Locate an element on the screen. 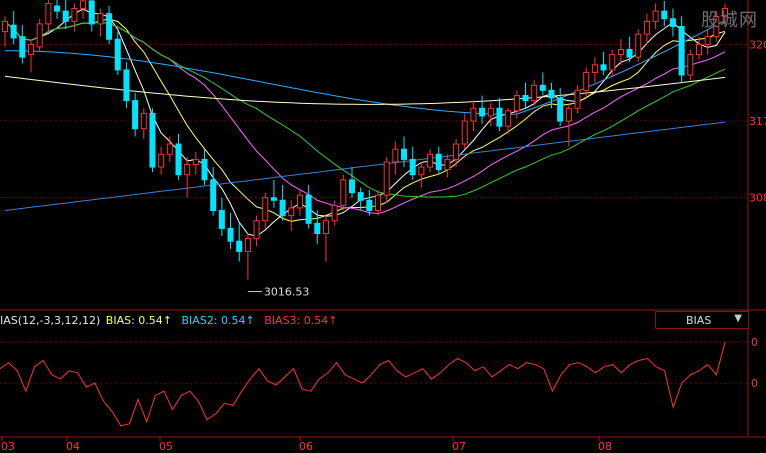 Image resolution: width=766 pixels, height=453 pixels. chevron-down-icon: ▼ is located at coordinates (738, 318).